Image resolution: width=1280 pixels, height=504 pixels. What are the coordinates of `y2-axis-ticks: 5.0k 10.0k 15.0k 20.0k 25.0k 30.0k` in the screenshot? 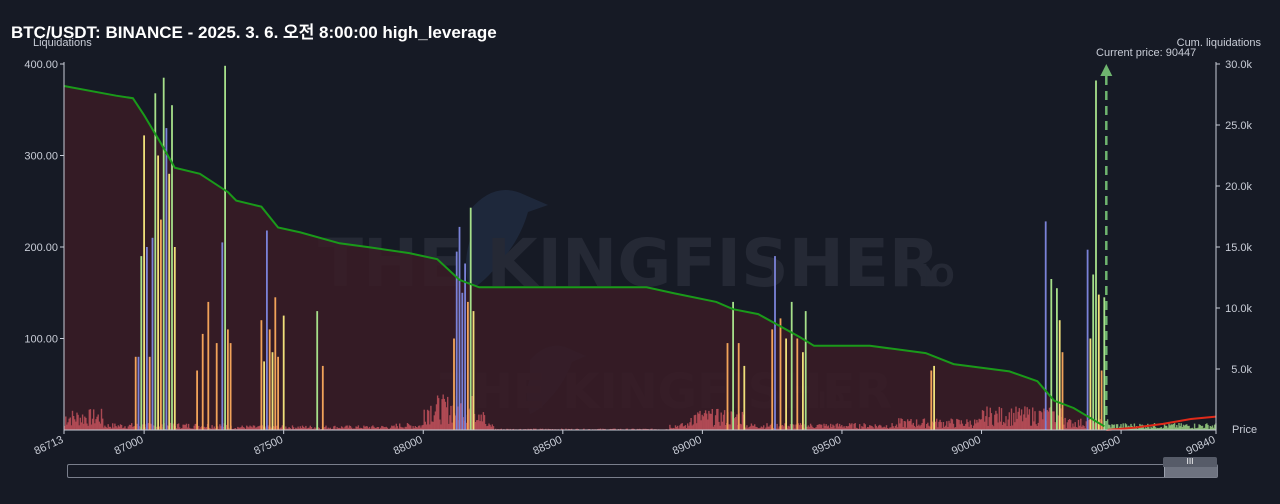 It's located at (1234, 217).